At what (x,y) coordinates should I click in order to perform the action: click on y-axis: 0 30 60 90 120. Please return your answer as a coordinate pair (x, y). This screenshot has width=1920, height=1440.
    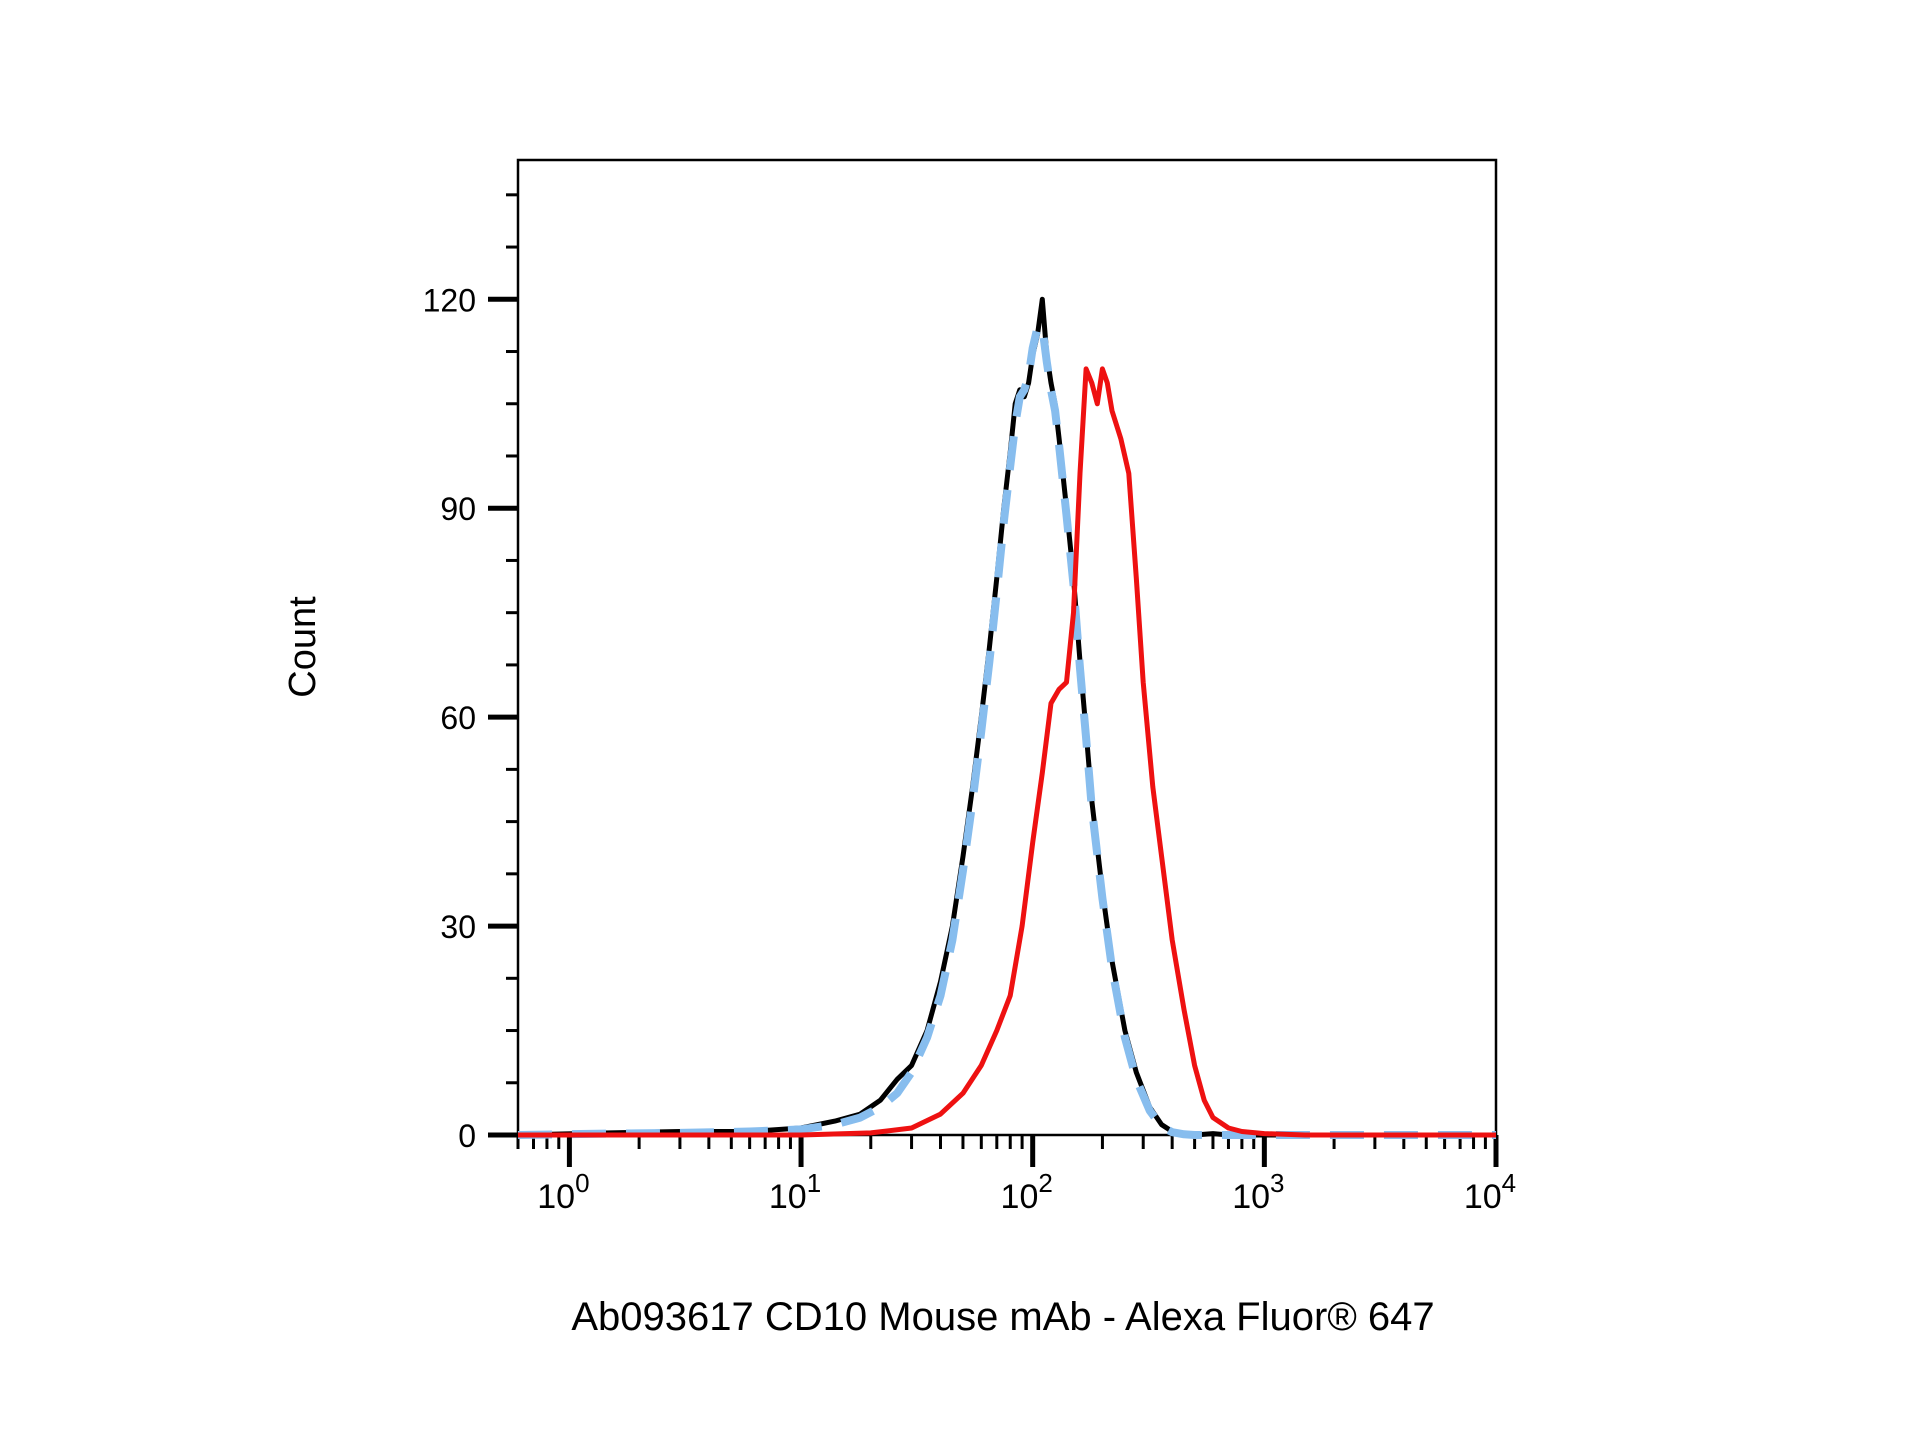
    Looking at the image, I should click on (470, 673).